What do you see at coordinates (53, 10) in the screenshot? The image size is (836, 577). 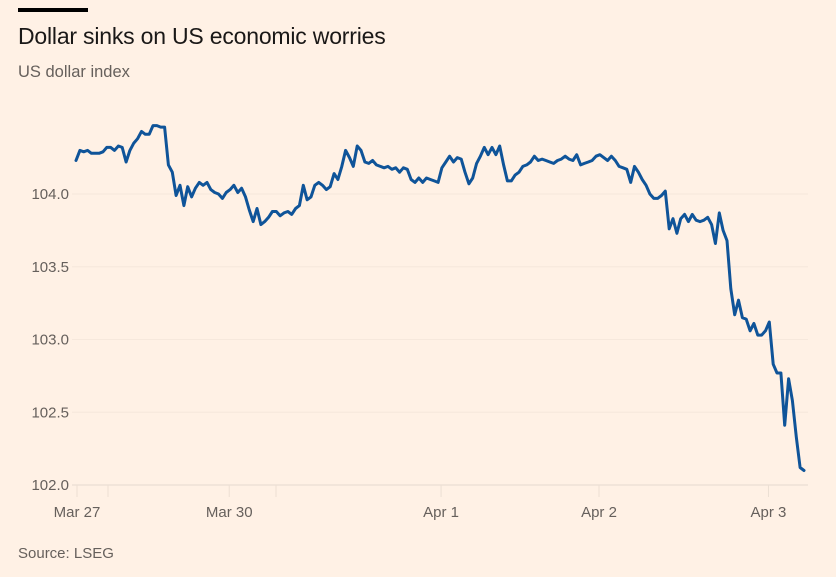 I see `header-rule` at bounding box center [53, 10].